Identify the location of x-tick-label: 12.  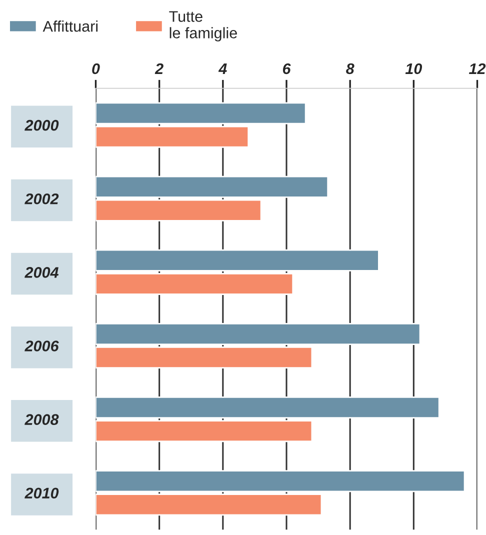
(477, 68).